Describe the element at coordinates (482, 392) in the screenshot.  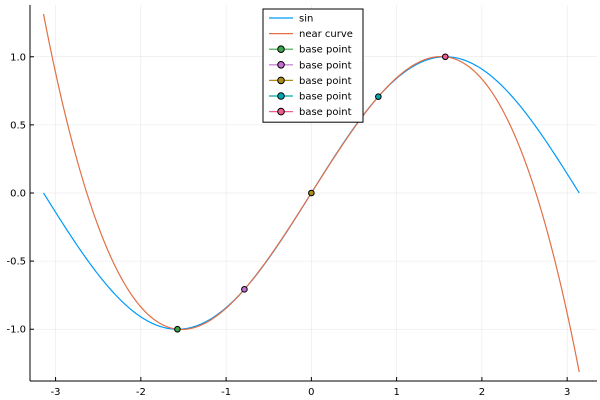
I see `x-tick-label: 2` at that location.